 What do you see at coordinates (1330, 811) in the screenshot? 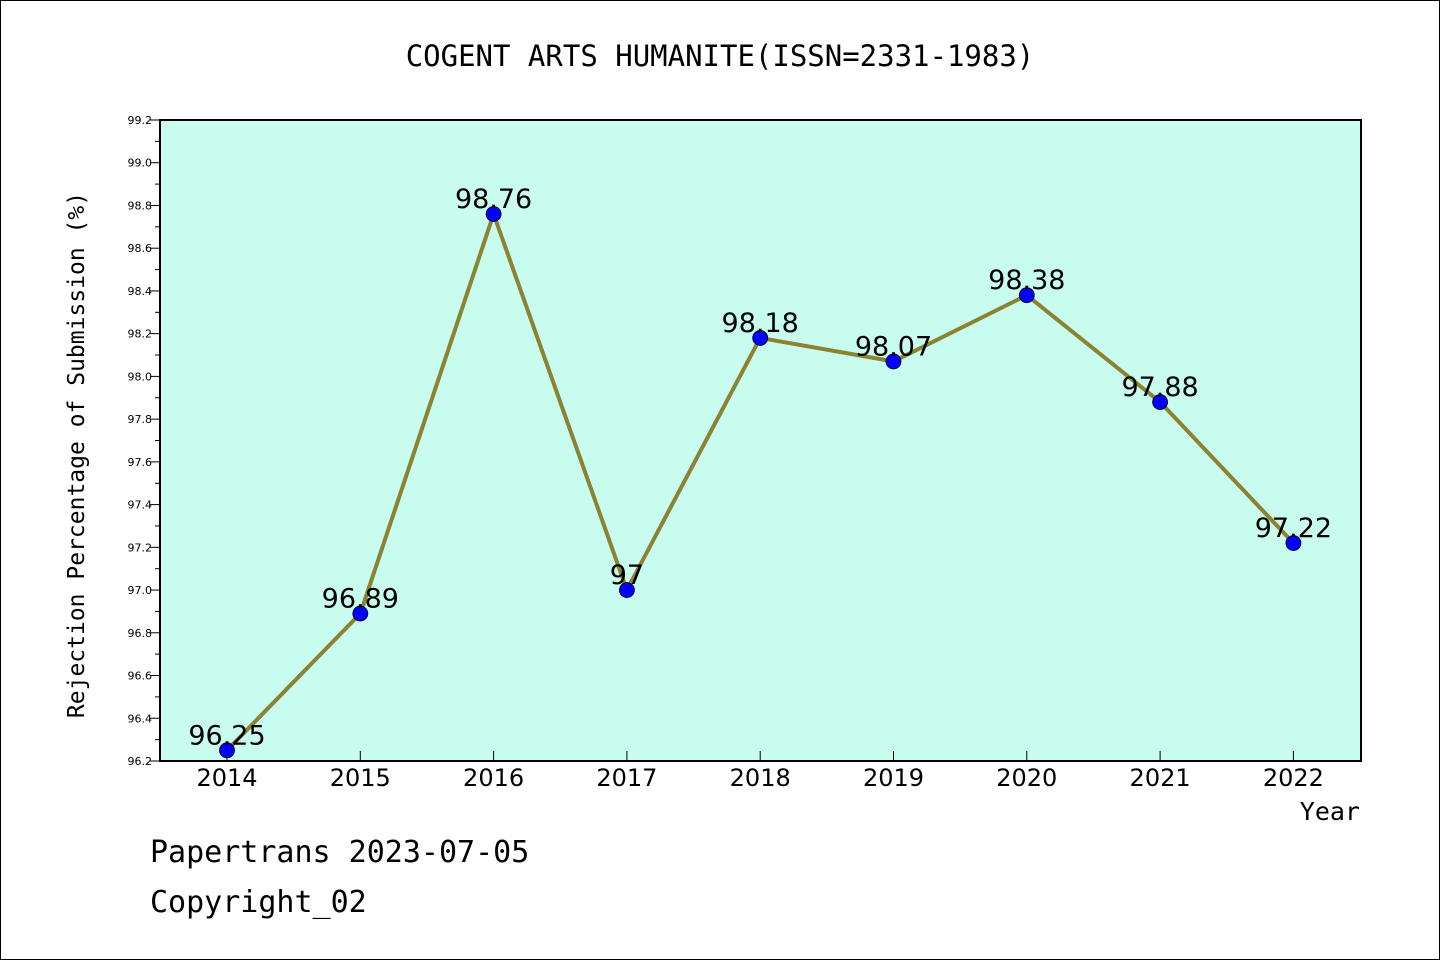
I see `x-axis-label: Year` at bounding box center [1330, 811].